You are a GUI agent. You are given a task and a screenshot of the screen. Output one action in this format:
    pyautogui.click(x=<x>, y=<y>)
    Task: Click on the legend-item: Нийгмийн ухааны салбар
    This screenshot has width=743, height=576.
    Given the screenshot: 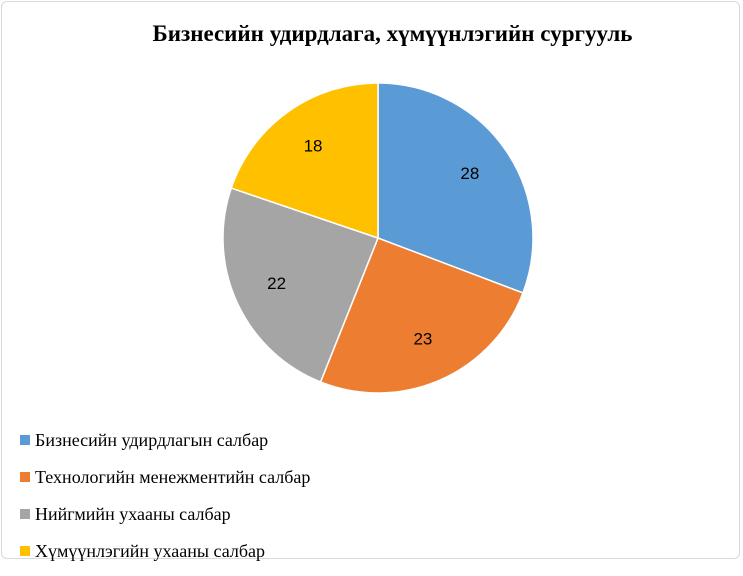 What is the action you would take?
    pyautogui.click(x=165, y=514)
    